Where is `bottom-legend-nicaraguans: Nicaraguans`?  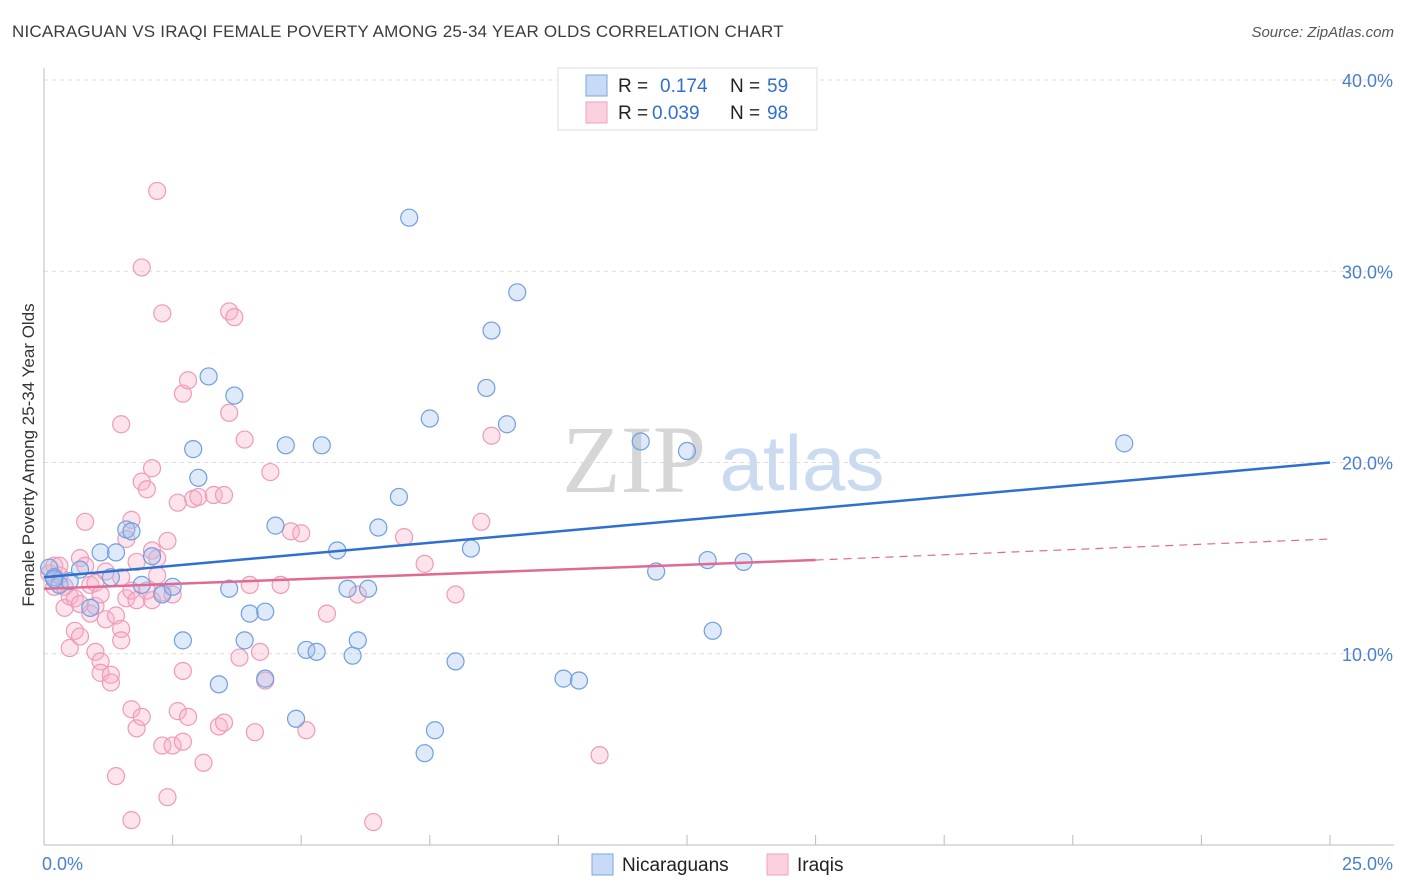
bottom-legend-nicaraguans: Nicaraguans is located at coordinates (675, 865).